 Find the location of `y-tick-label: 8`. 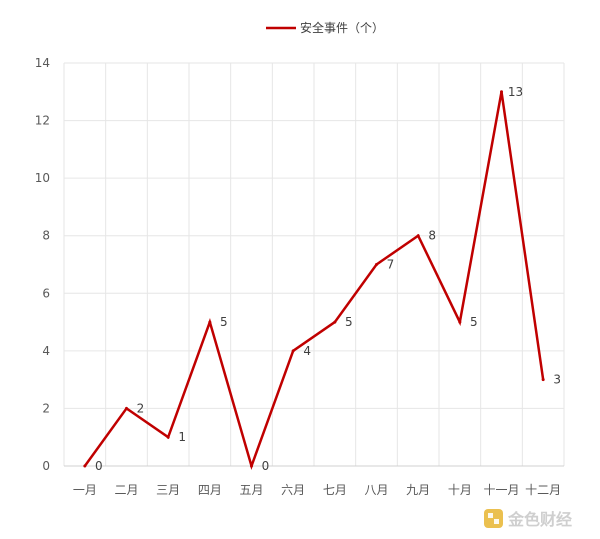

y-tick-label: 8 is located at coordinates (46, 236).